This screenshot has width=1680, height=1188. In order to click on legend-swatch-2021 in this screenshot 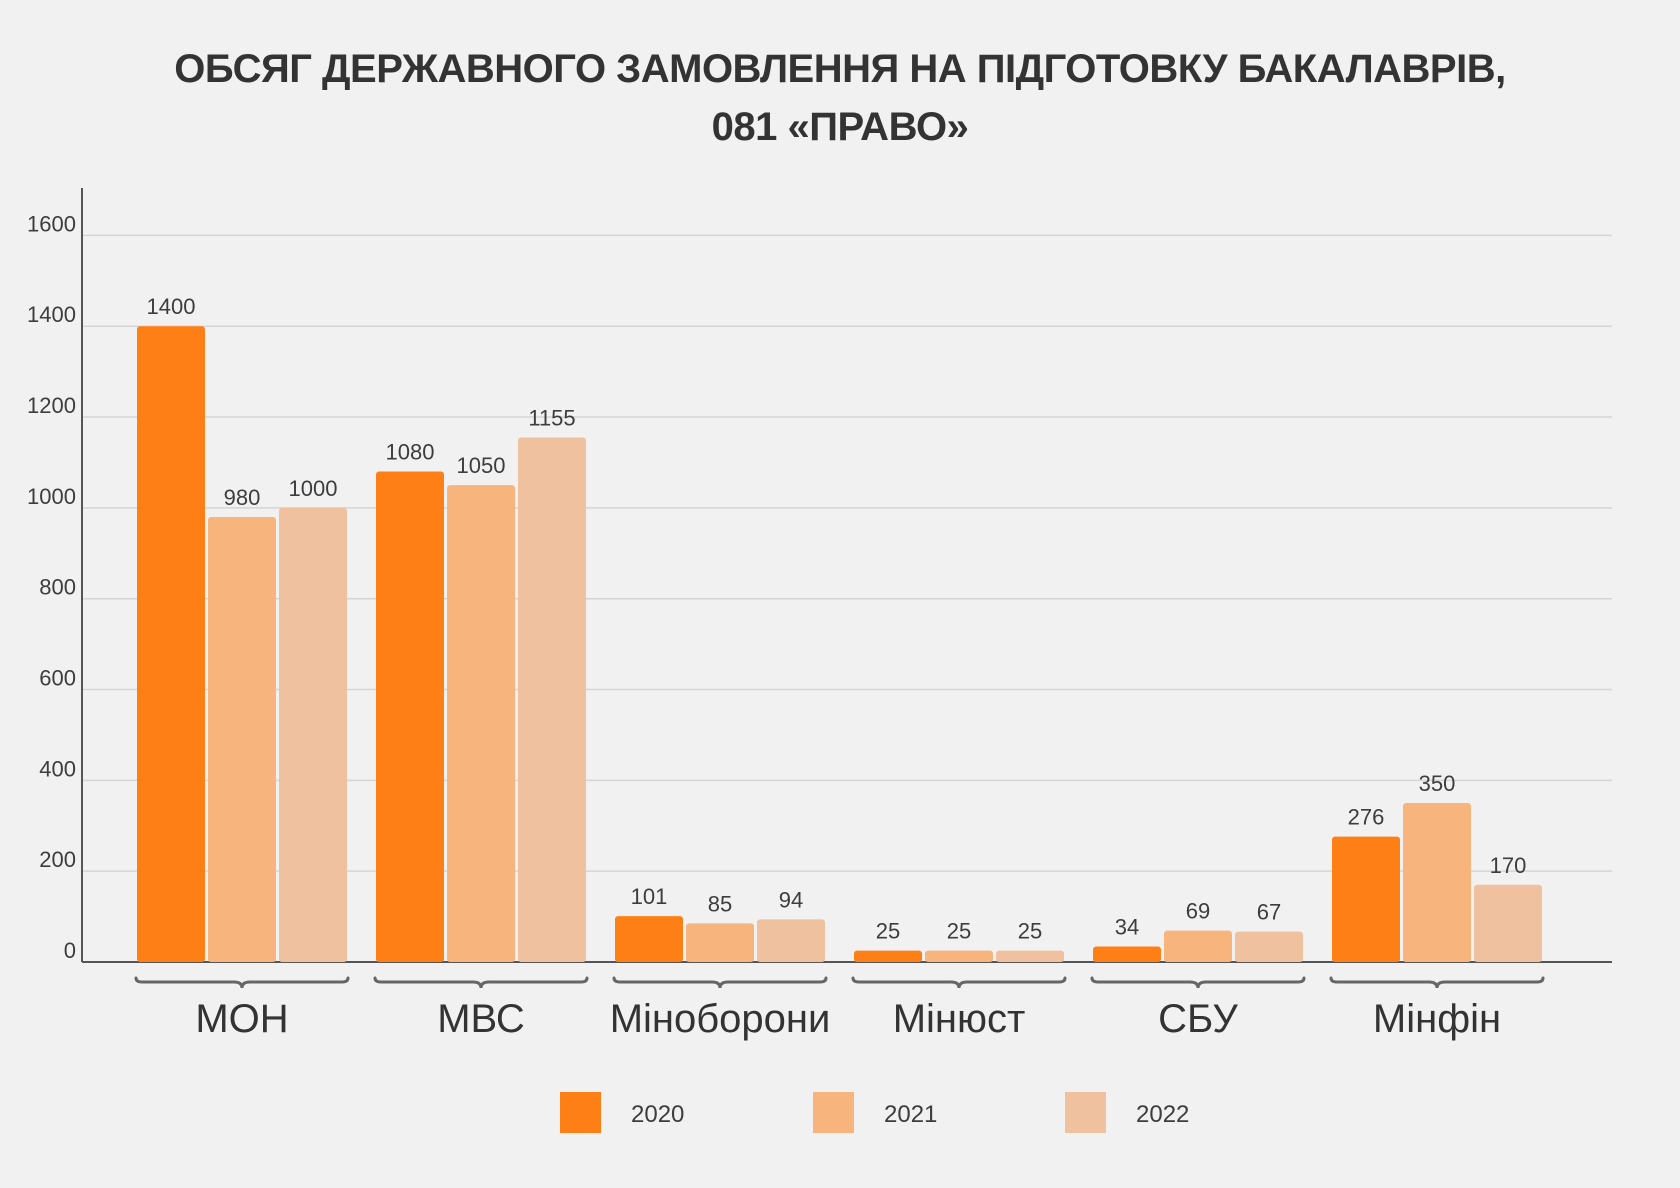, I will do `click(833, 1112)`.